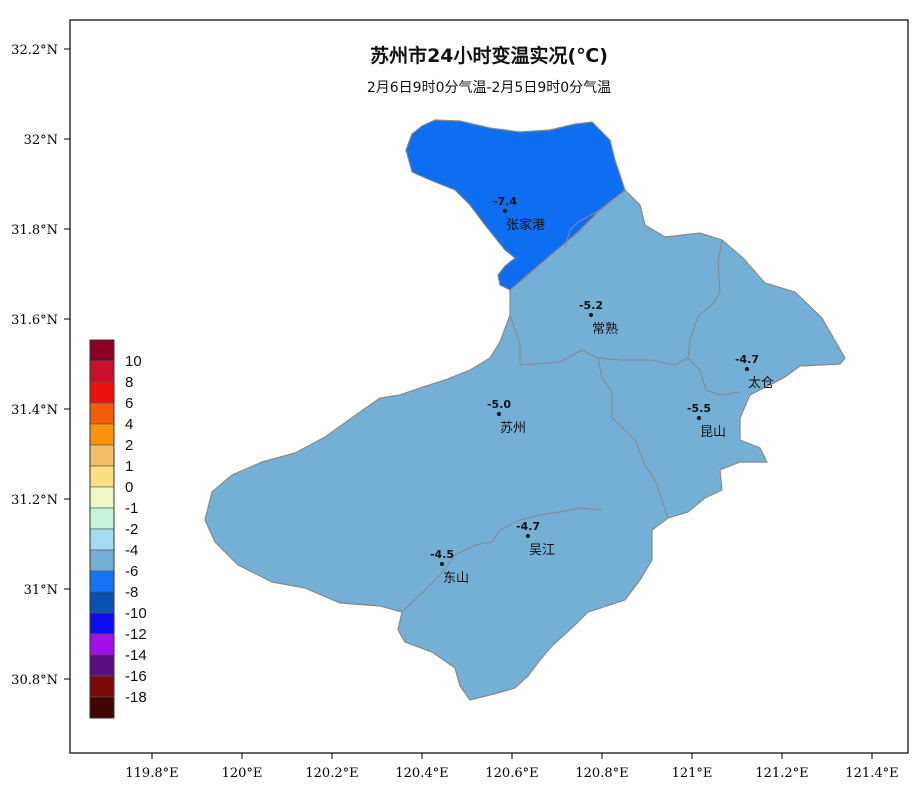 This screenshot has height=791, width=920. Describe the element at coordinates (41, 140) in the screenshot. I see `lat-tick-label: 32°N` at that location.